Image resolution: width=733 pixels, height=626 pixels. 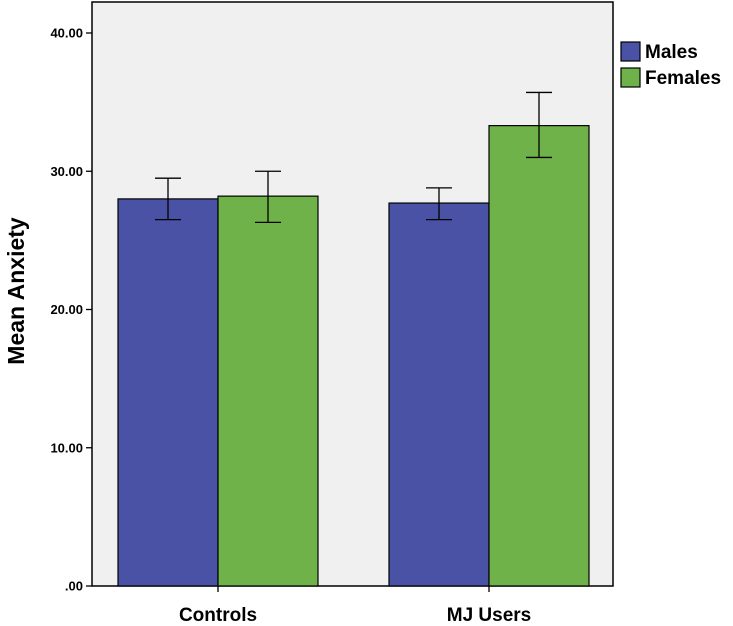 I want to click on legend-item-males: Males, so click(x=659, y=52).